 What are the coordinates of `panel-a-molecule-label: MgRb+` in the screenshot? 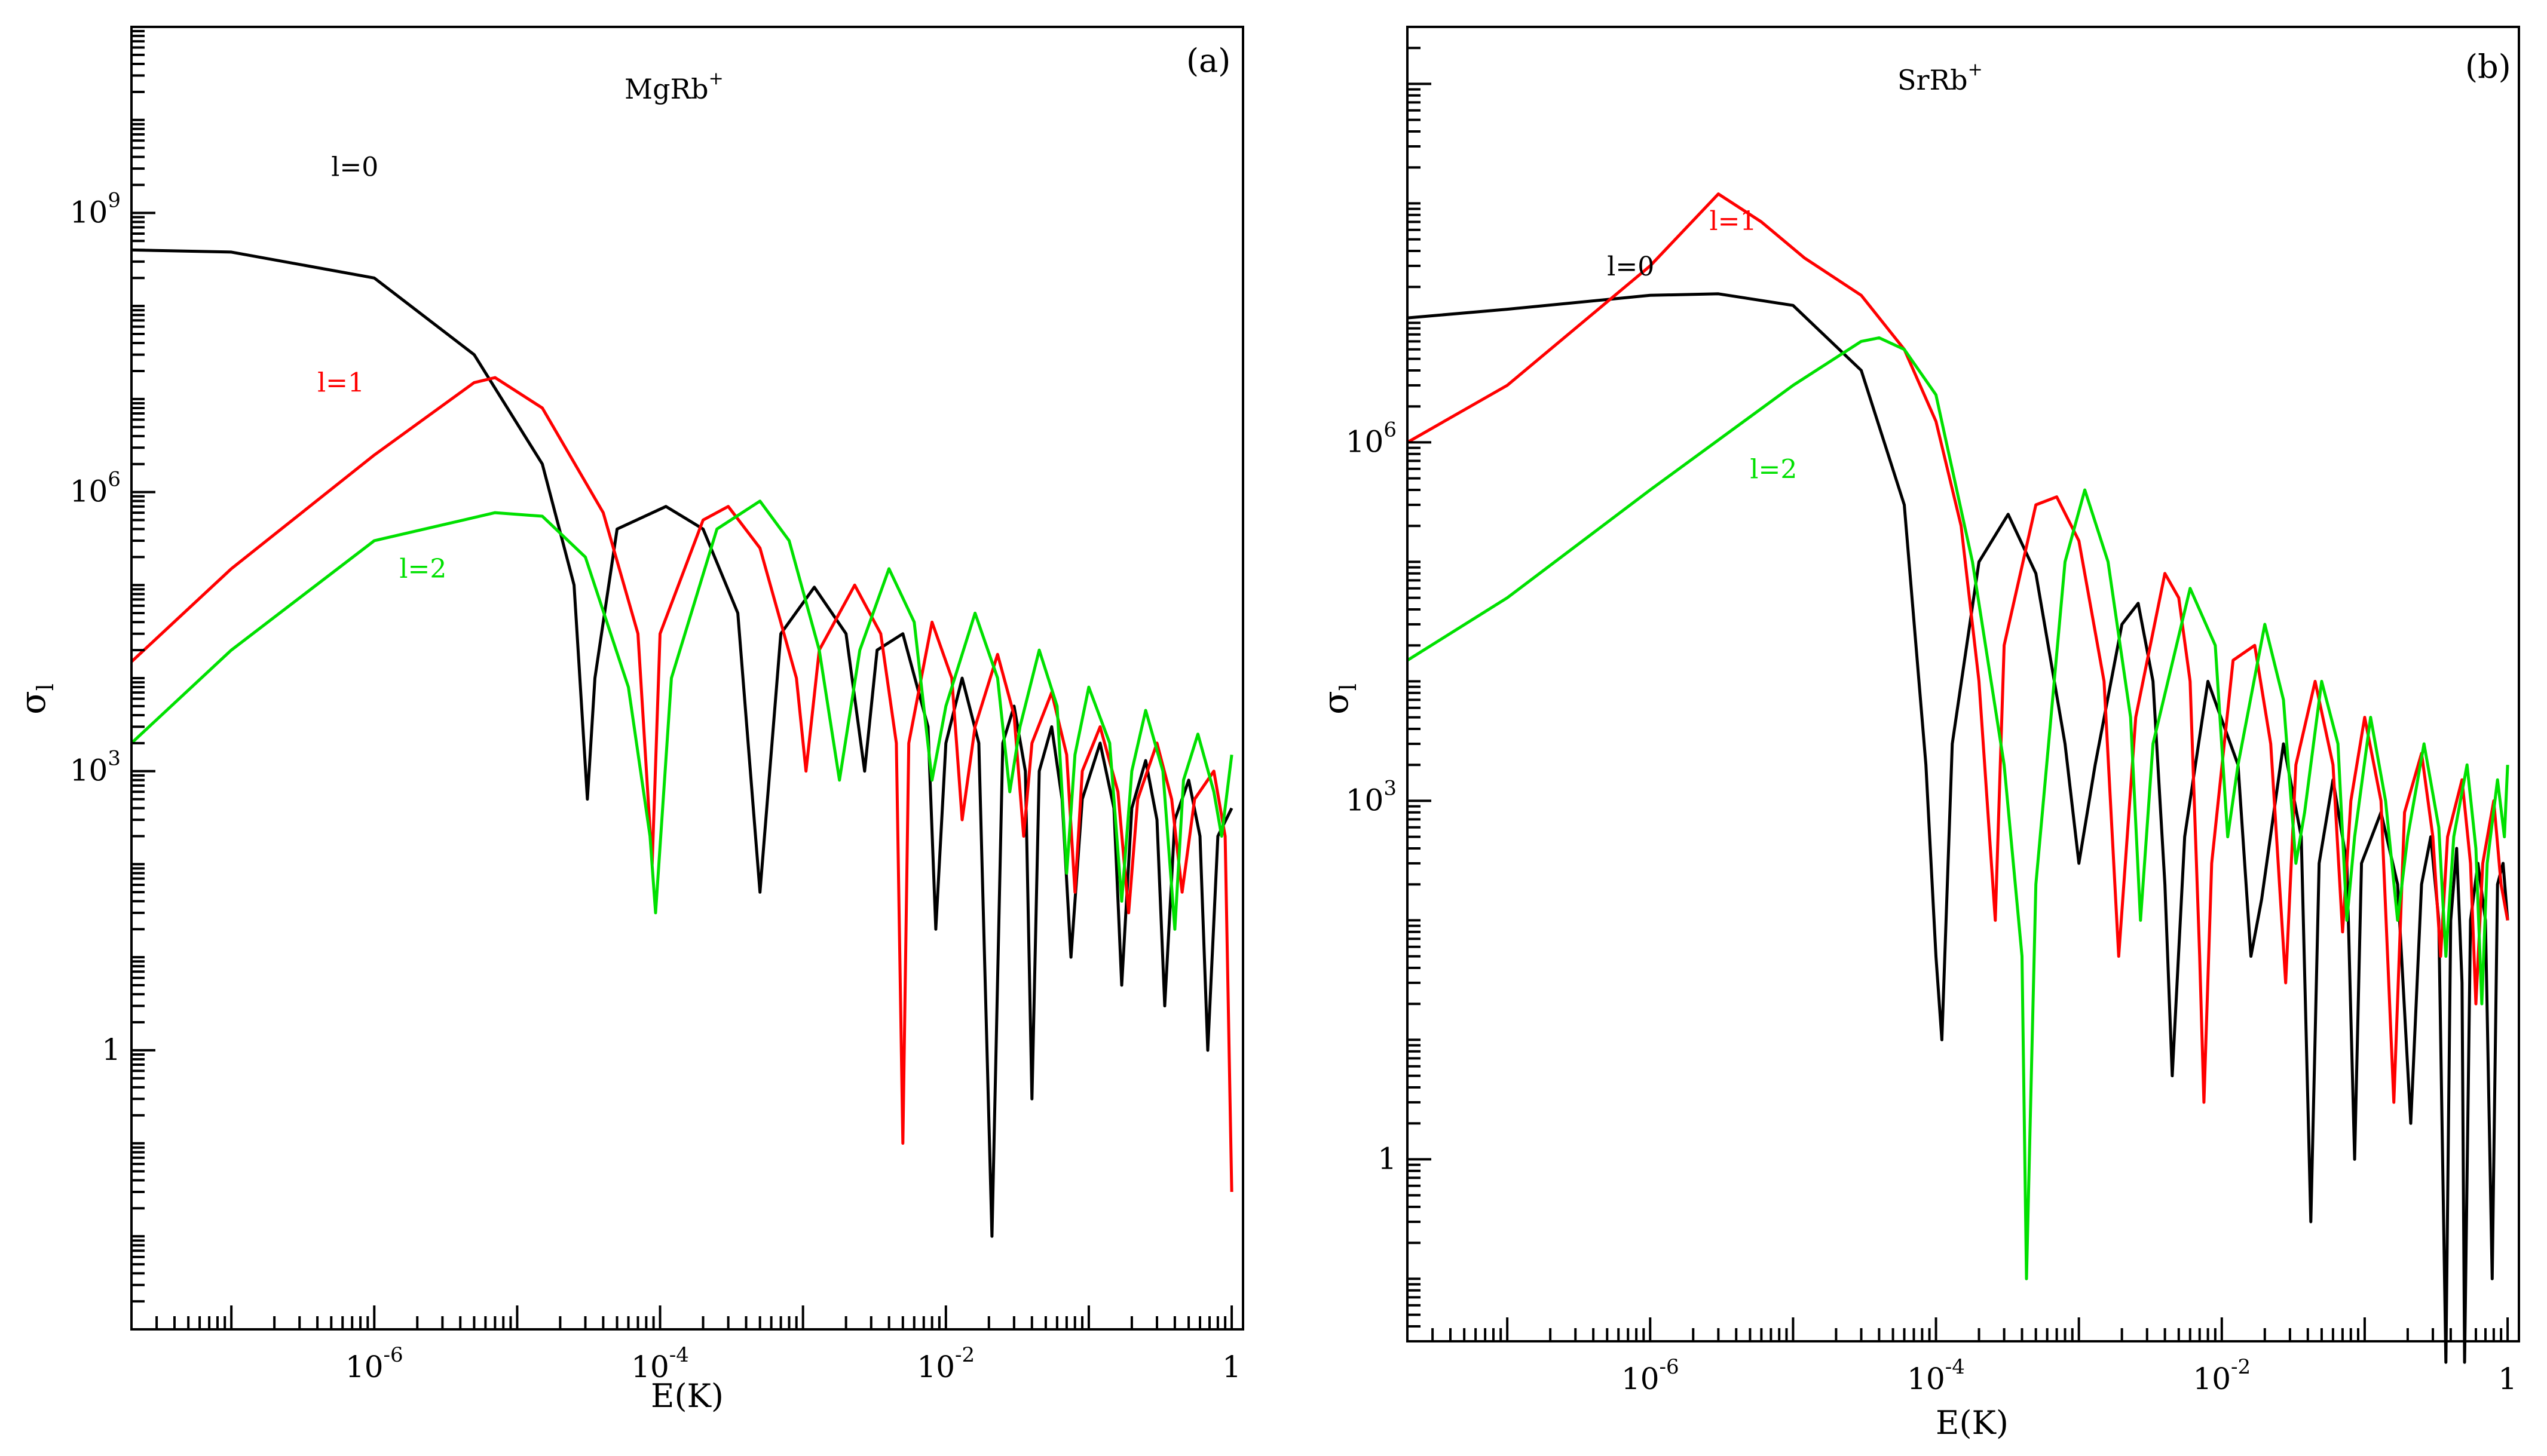 It's located at (674, 87).